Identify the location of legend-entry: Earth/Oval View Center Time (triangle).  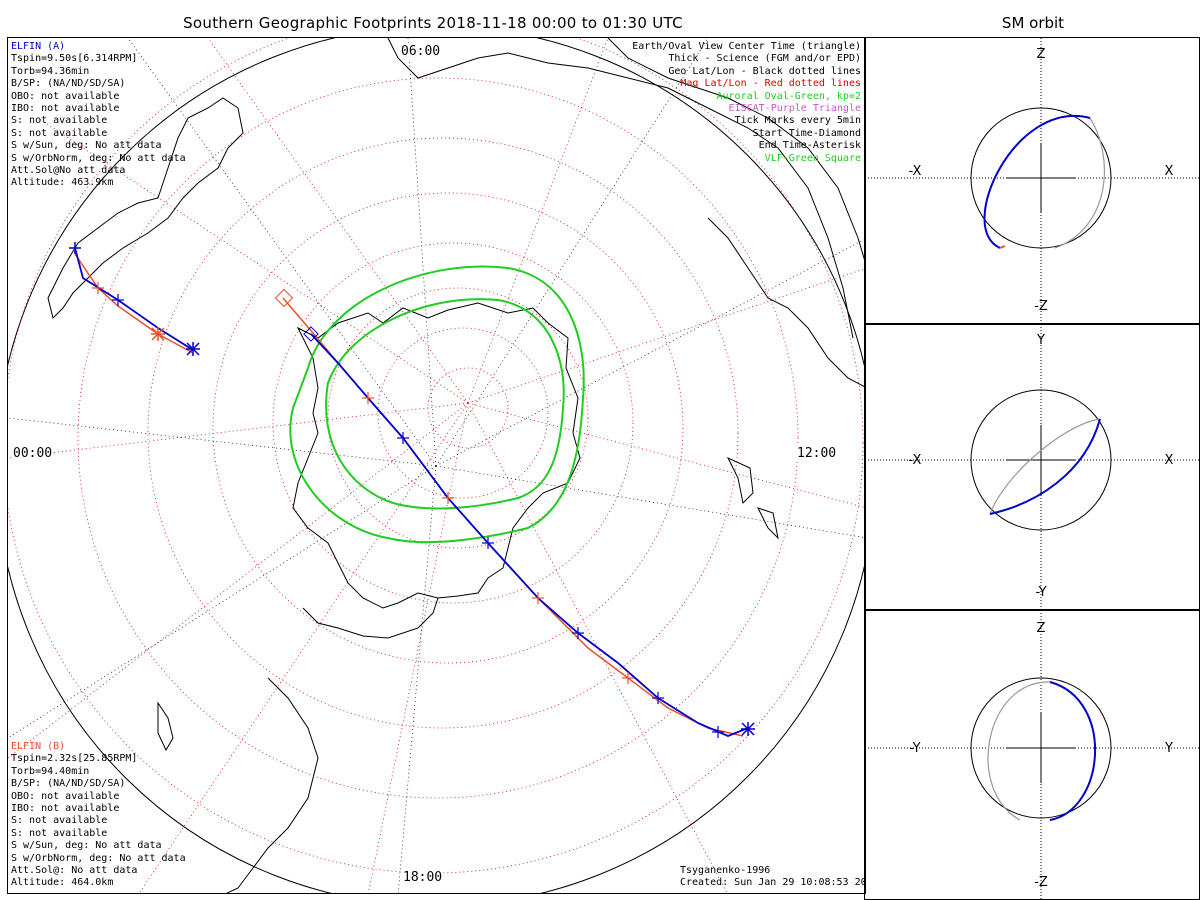
(746, 46).